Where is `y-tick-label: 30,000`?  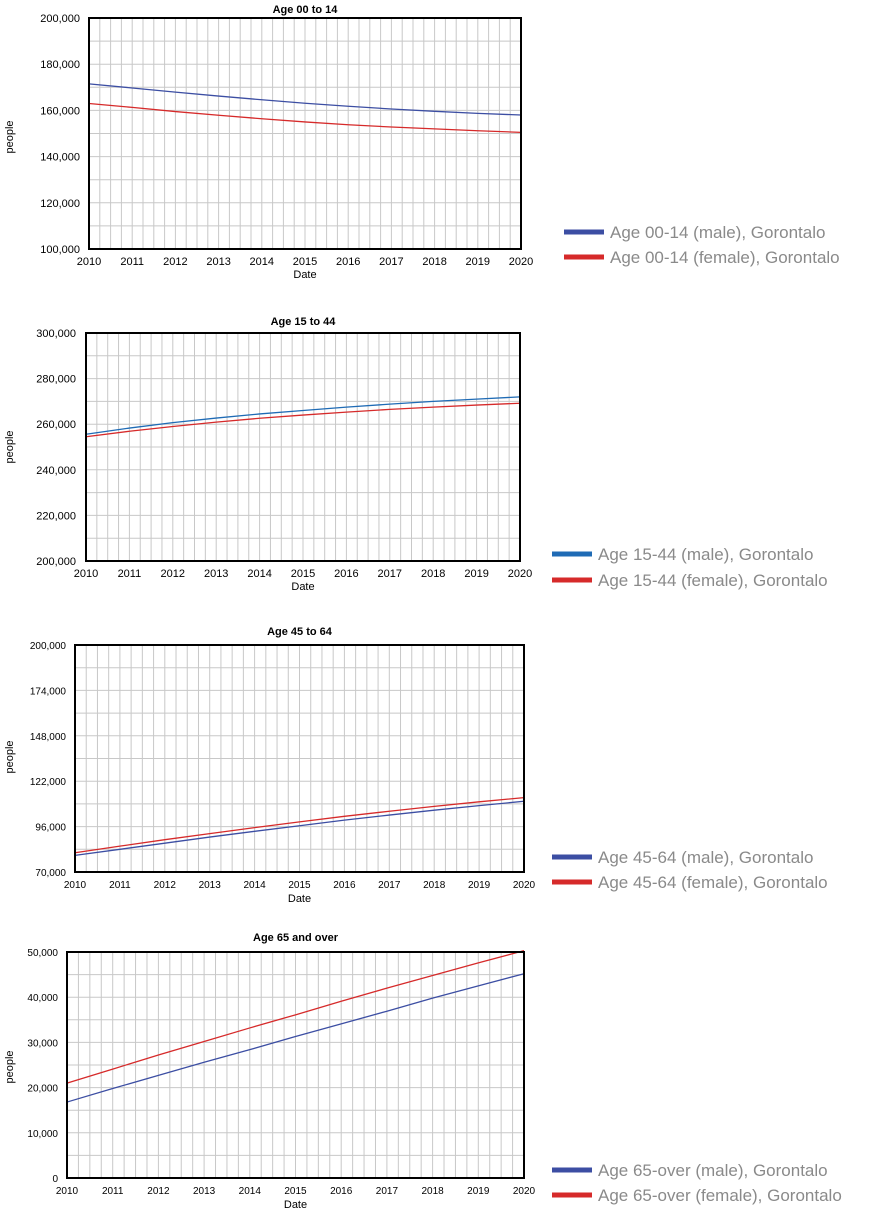
y-tick-label: 30,000 is located at coordinates (42, 1043).